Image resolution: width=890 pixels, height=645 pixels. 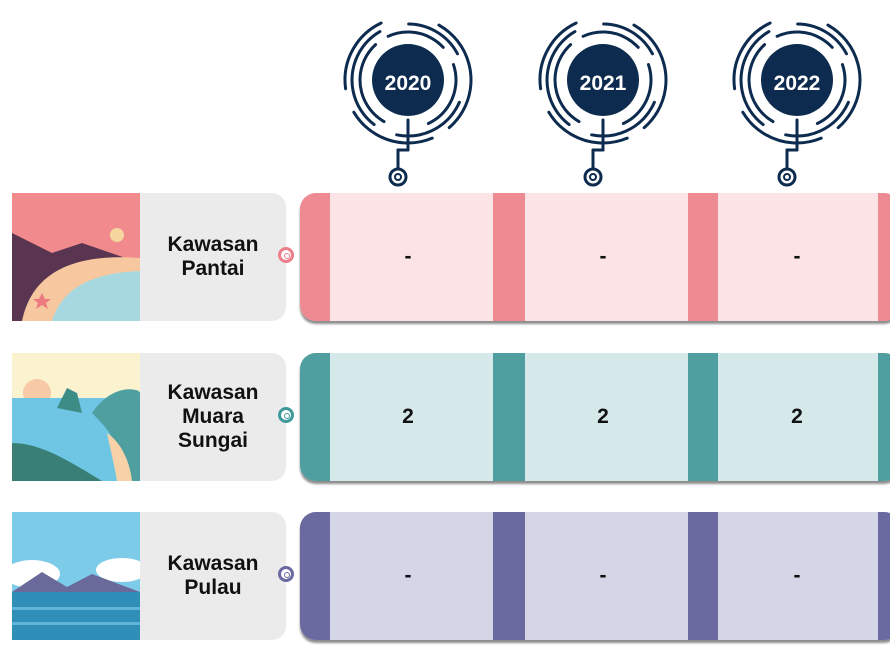 I want to click on year-badge: 2020, so click(x=408, y=100).